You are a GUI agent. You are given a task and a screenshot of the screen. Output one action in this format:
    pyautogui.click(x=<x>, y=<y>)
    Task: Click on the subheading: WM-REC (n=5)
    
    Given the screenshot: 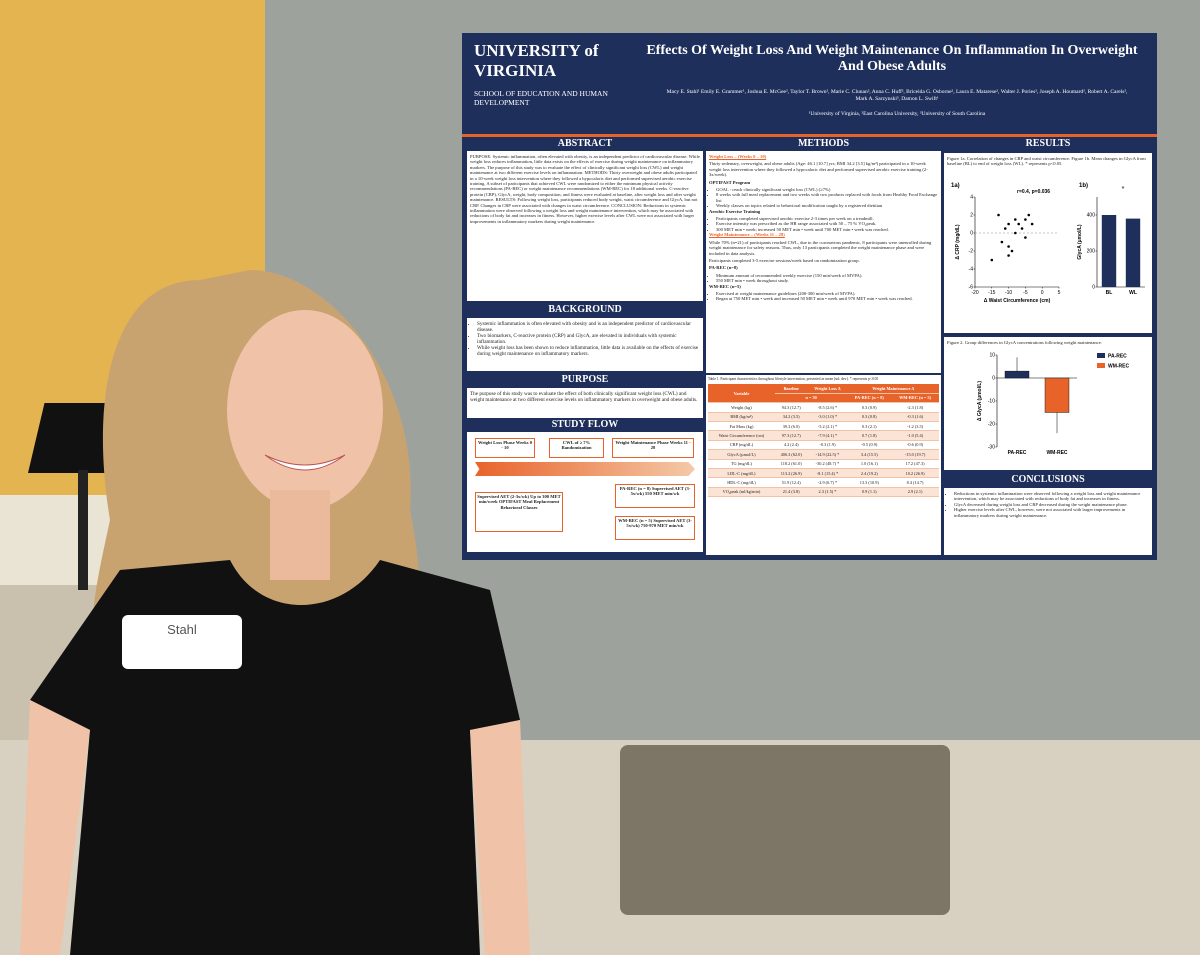 What is the action you would take?
    pyautogui.click(x=725, y=286)
    